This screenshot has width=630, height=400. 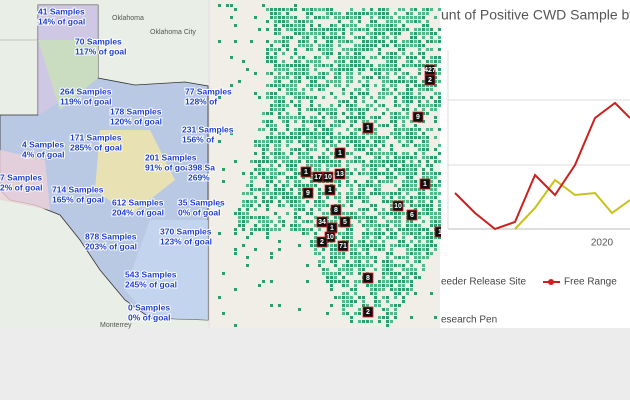 I want to click on sample-label: 120% of goal, so click(x=136, y=121).